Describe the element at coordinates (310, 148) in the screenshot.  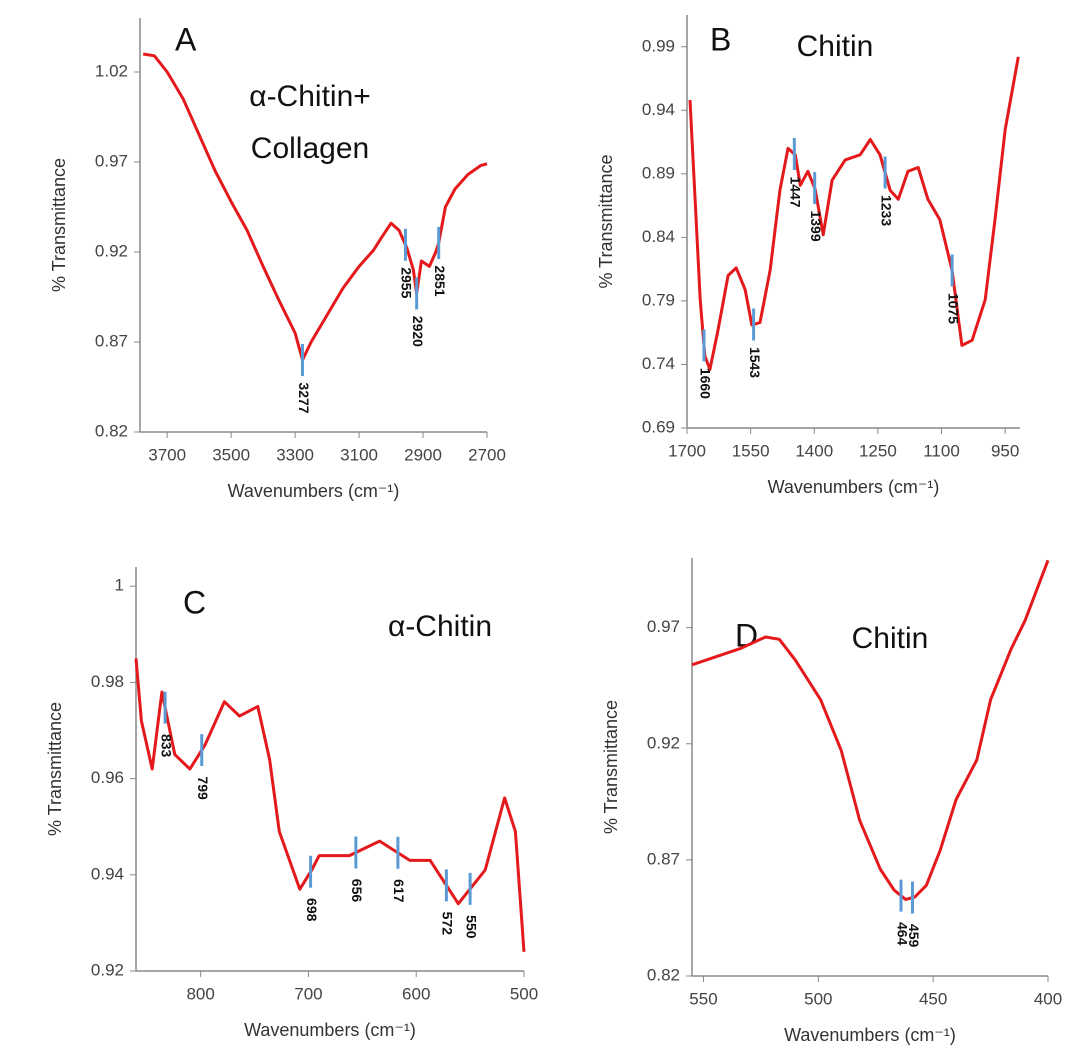
I see `annotation: Collagen` at that location.